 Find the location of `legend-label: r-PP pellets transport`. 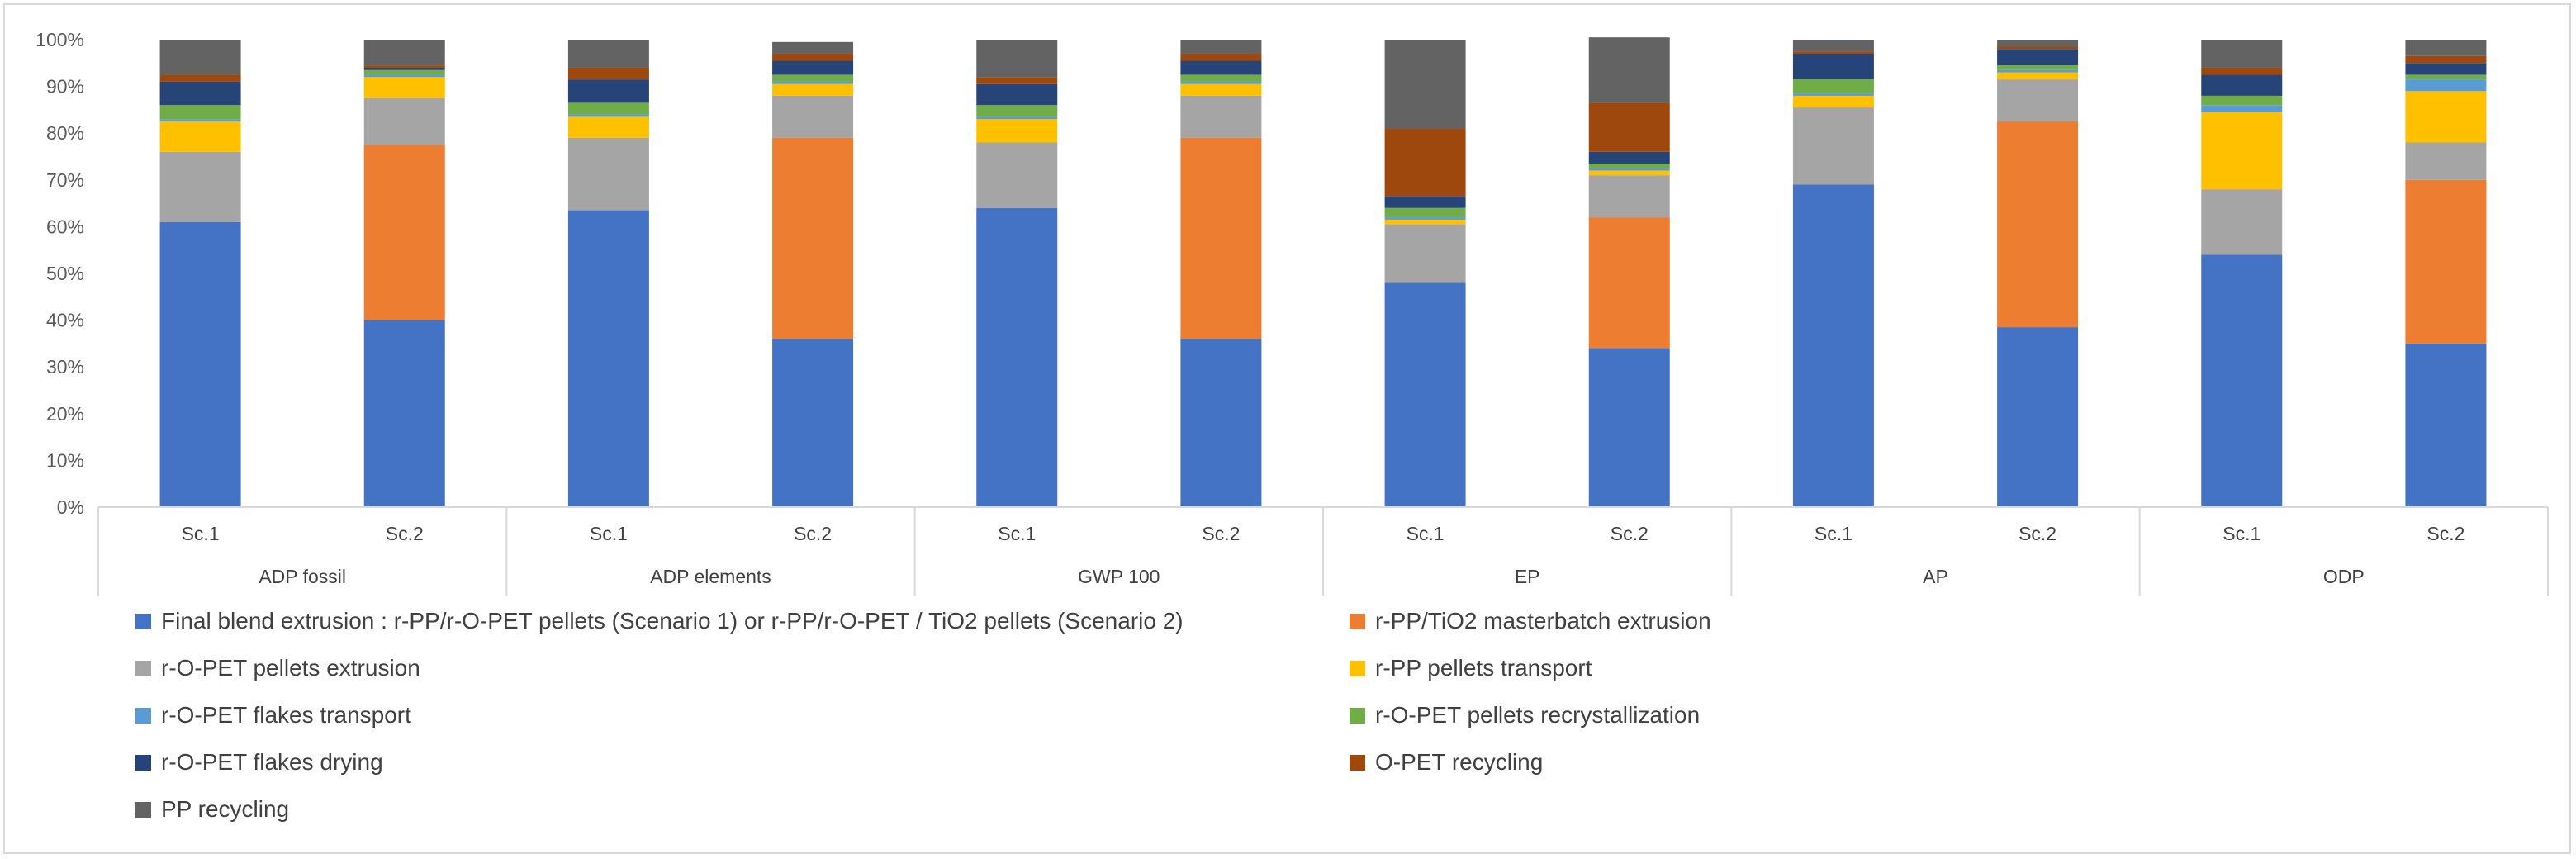

legend-label: r-PP pellets transport is located at coordinates (1483, 668).